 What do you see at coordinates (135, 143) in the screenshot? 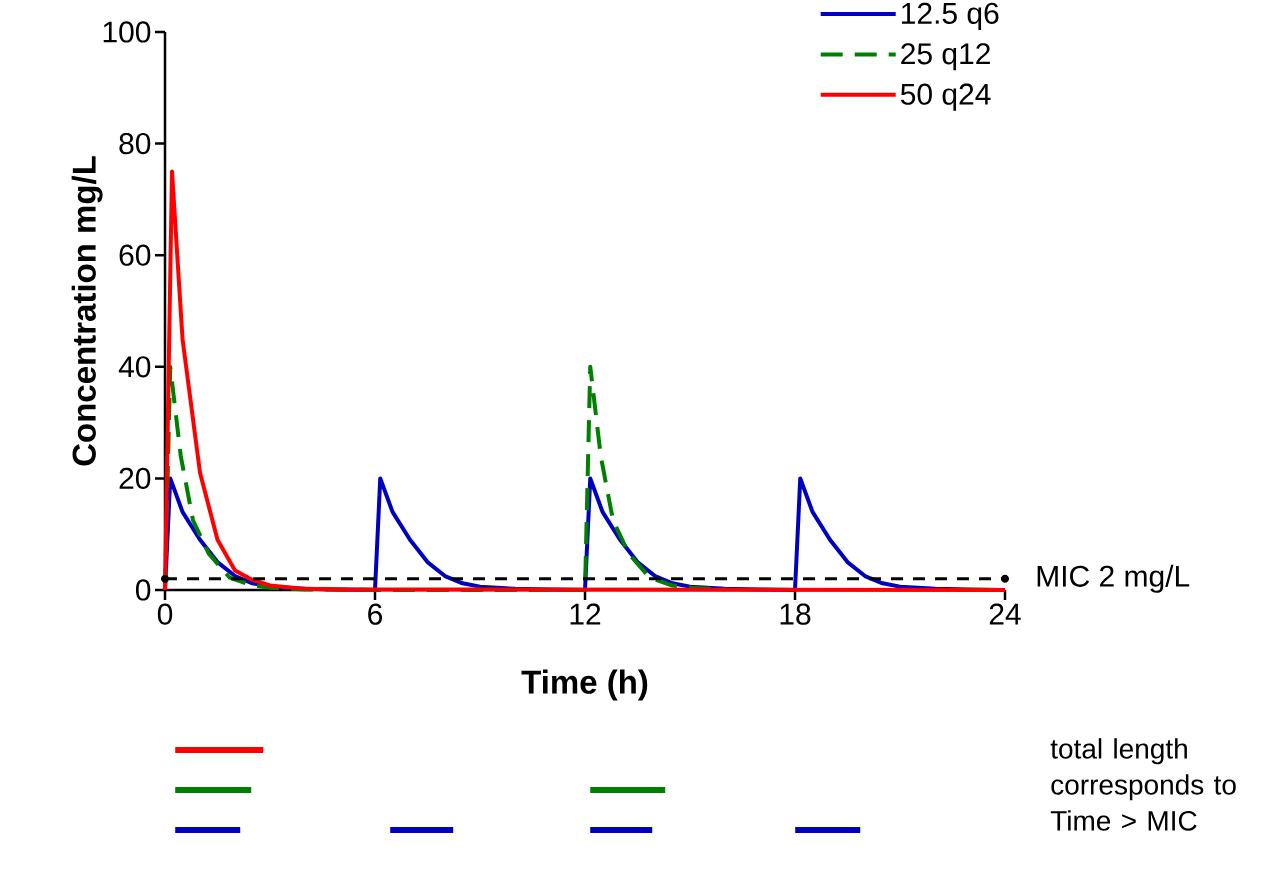
I see `y-tick-label: 80` at bounding box center [135, 143].